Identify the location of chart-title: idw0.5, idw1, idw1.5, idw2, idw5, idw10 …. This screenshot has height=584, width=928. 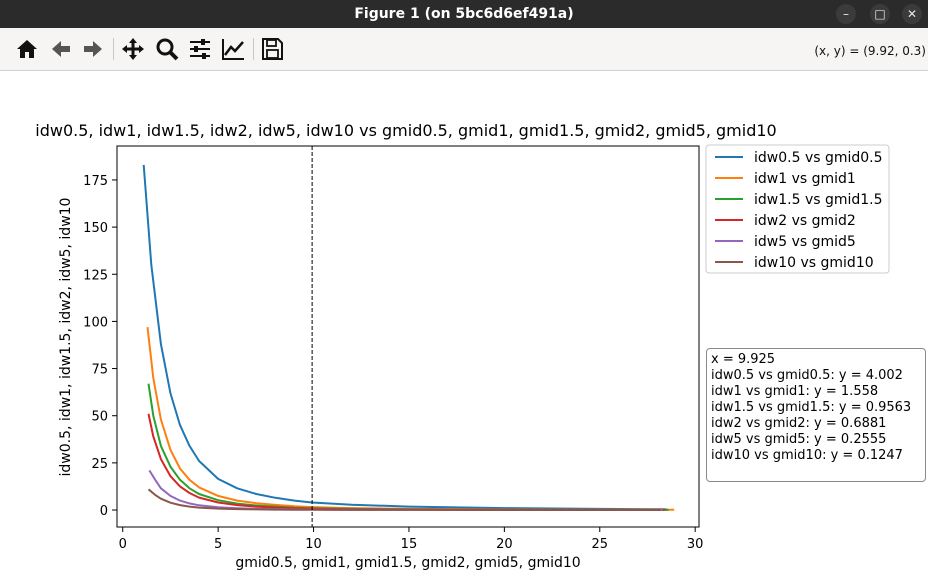
(405, 130).